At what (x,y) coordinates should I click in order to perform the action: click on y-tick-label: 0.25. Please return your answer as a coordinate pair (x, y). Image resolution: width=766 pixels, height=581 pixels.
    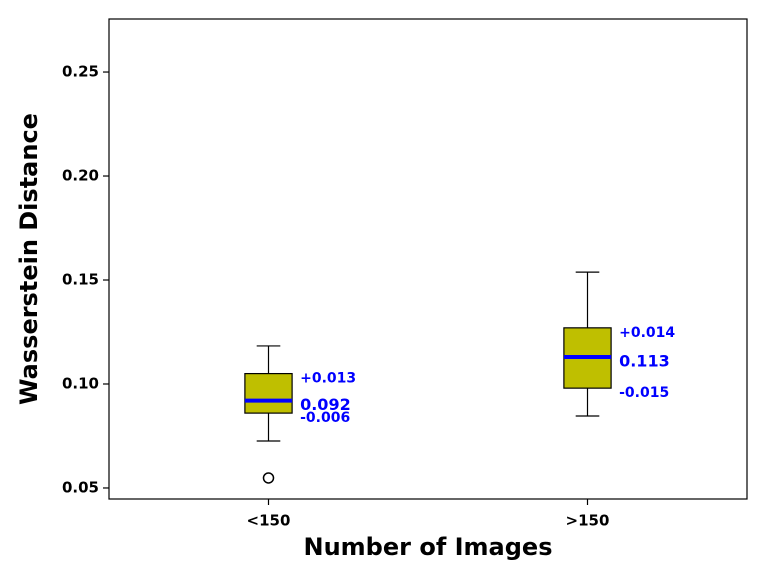
    Looking at the image, I should click on (80, 72).